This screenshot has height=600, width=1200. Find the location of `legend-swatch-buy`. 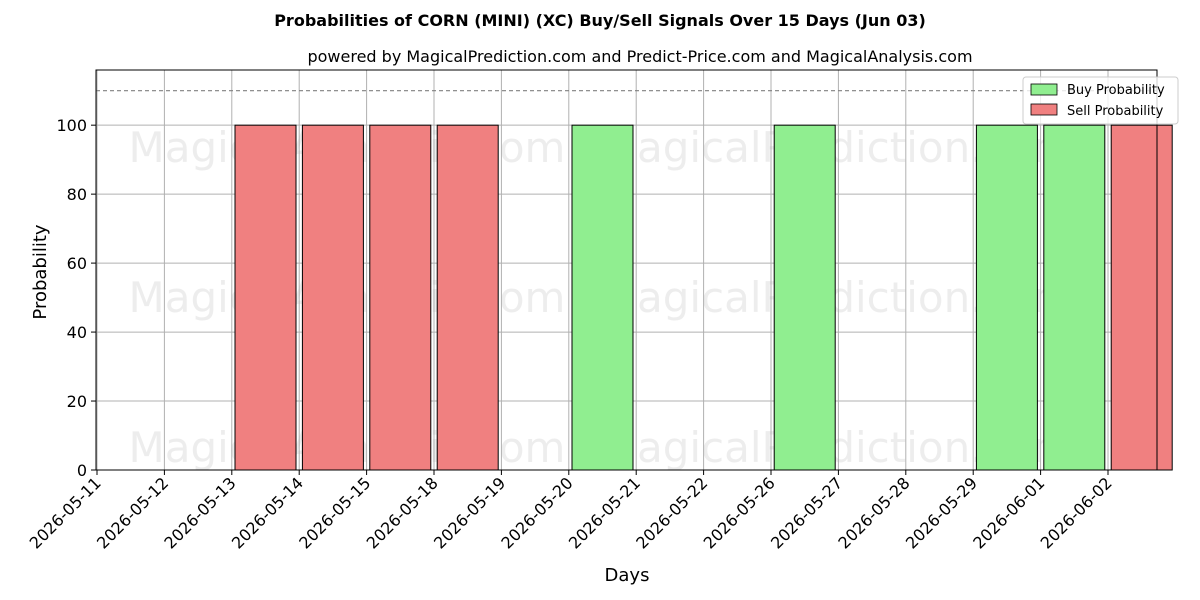

legend-swatch-buy is located at coordinates (1044, 89).